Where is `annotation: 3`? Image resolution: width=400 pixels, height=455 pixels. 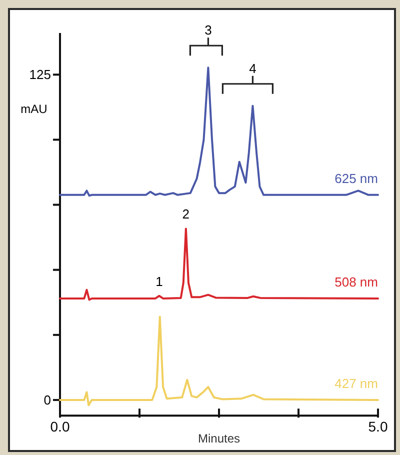
annotation: 3 is located at coordinates (208, 30).